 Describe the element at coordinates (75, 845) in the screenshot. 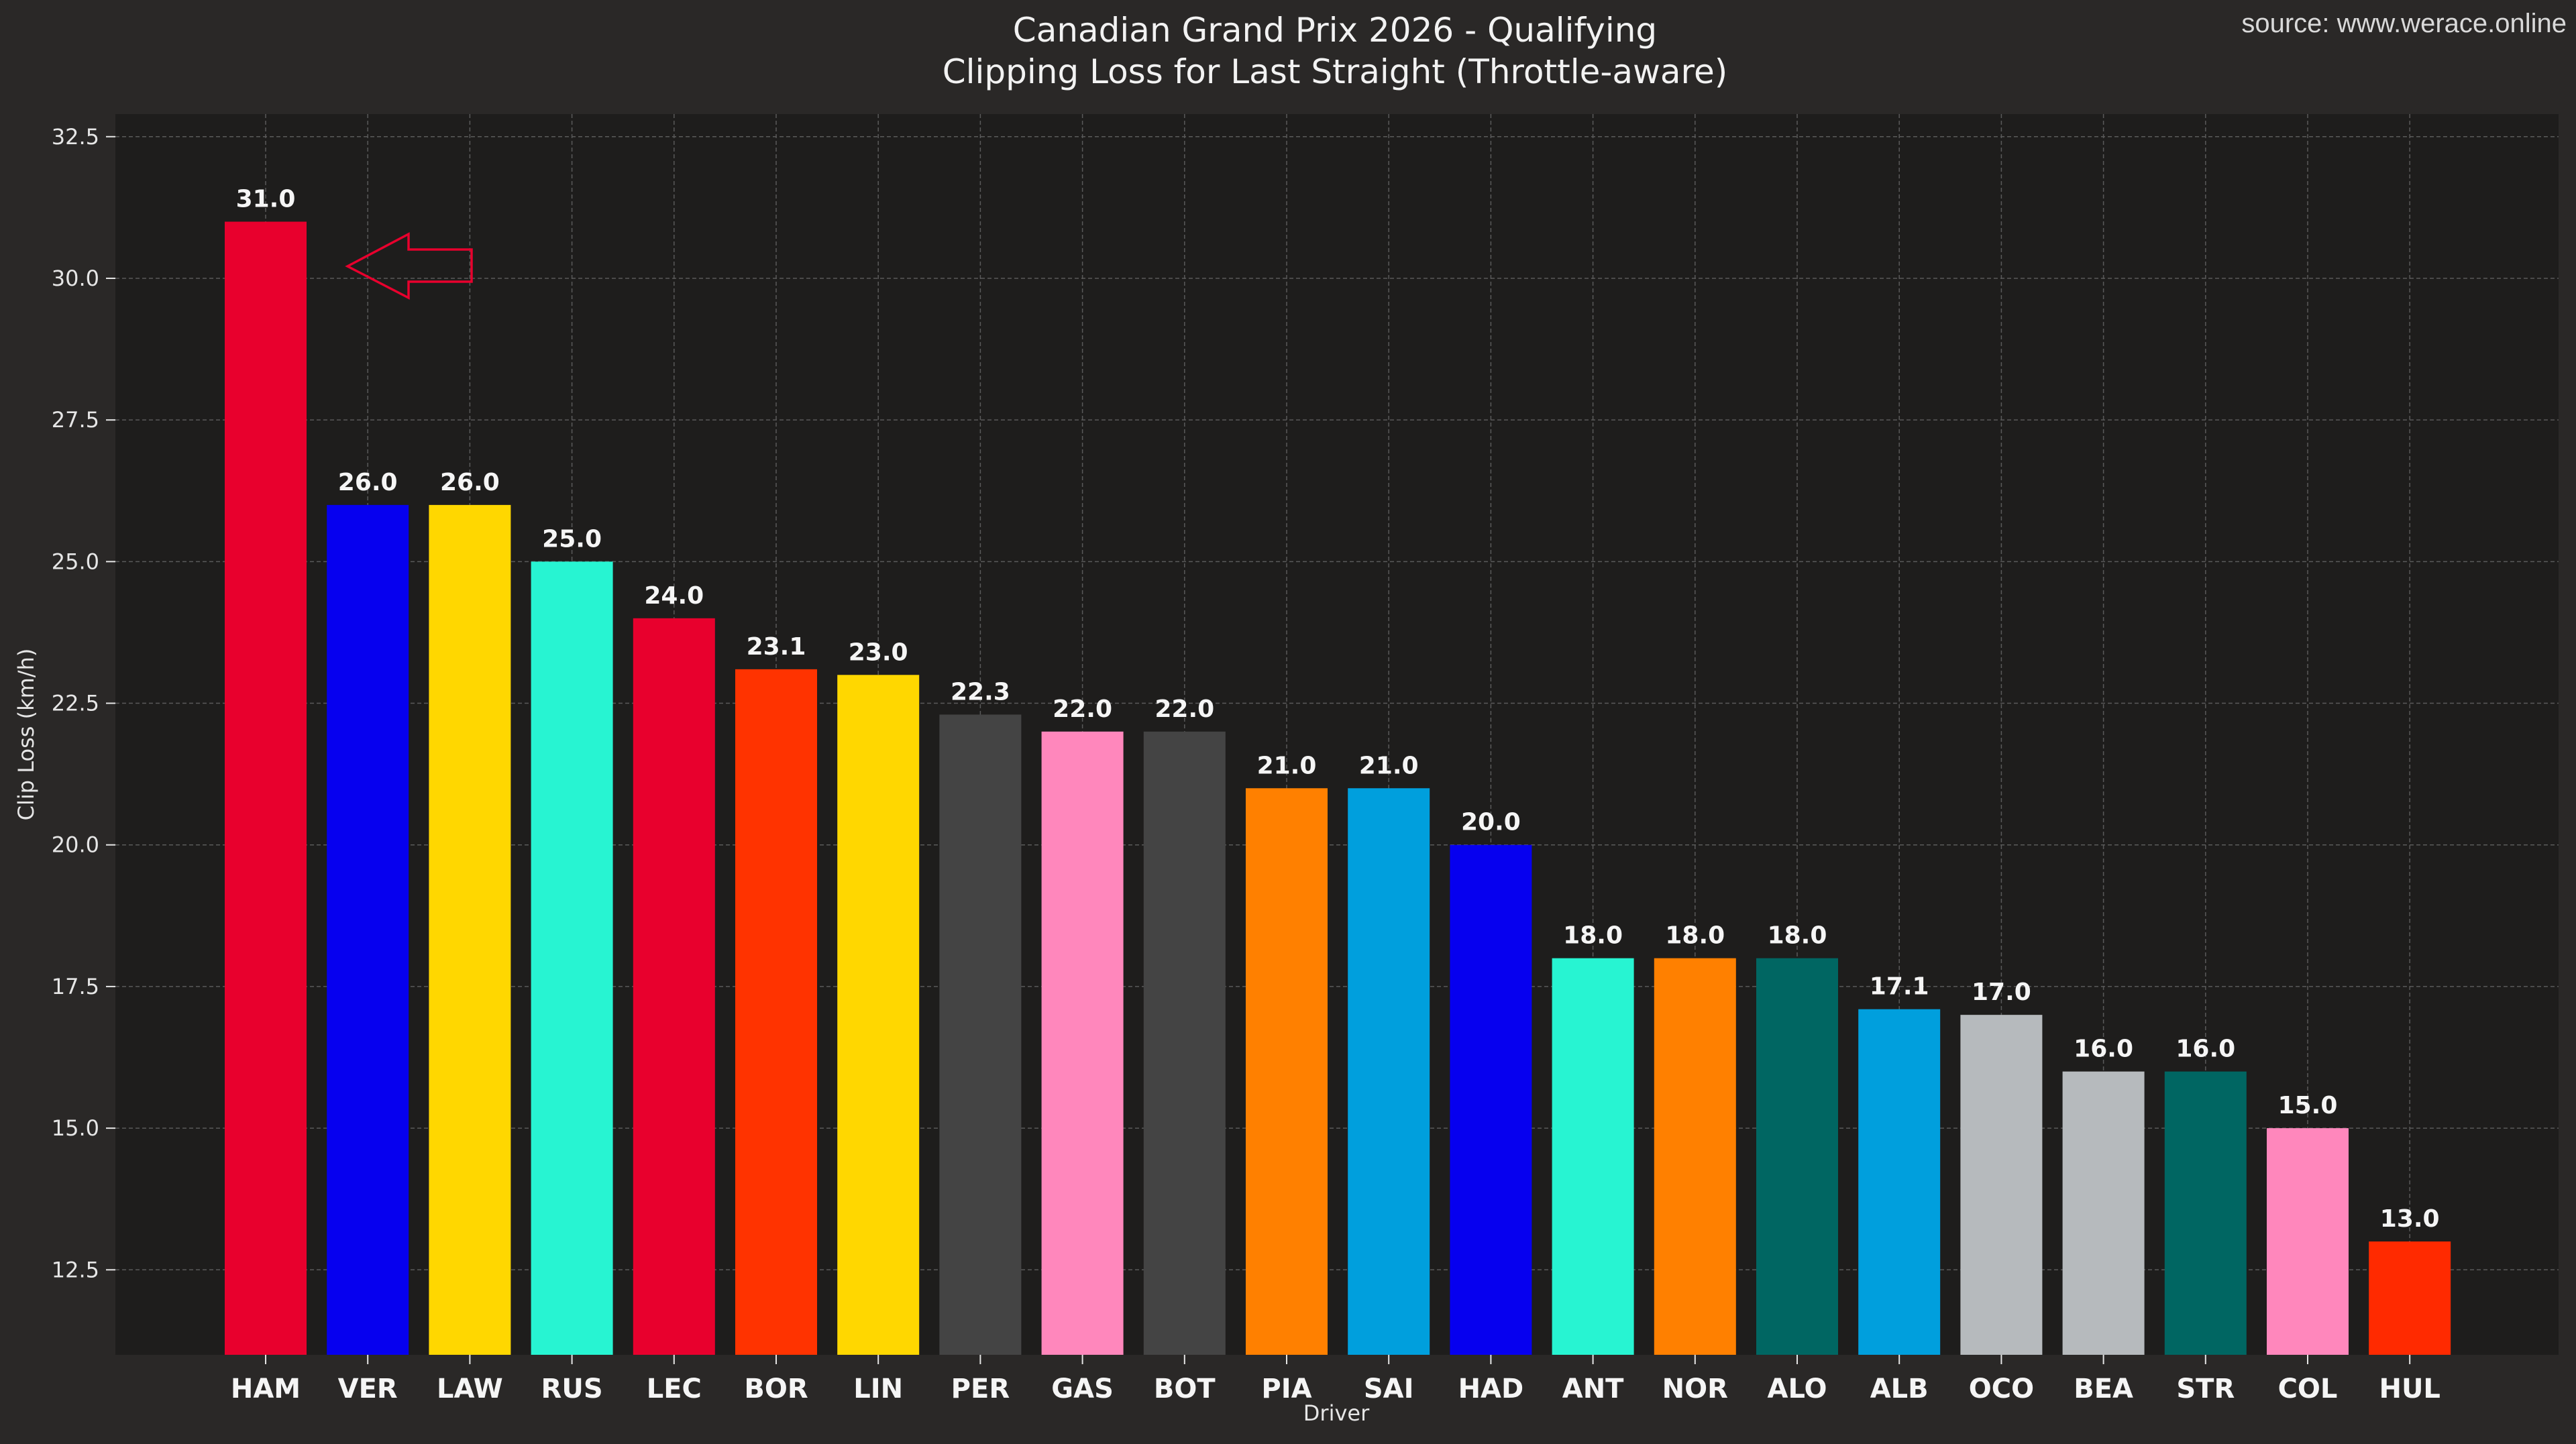

I see `y-tick-label: 20.0` at that location.